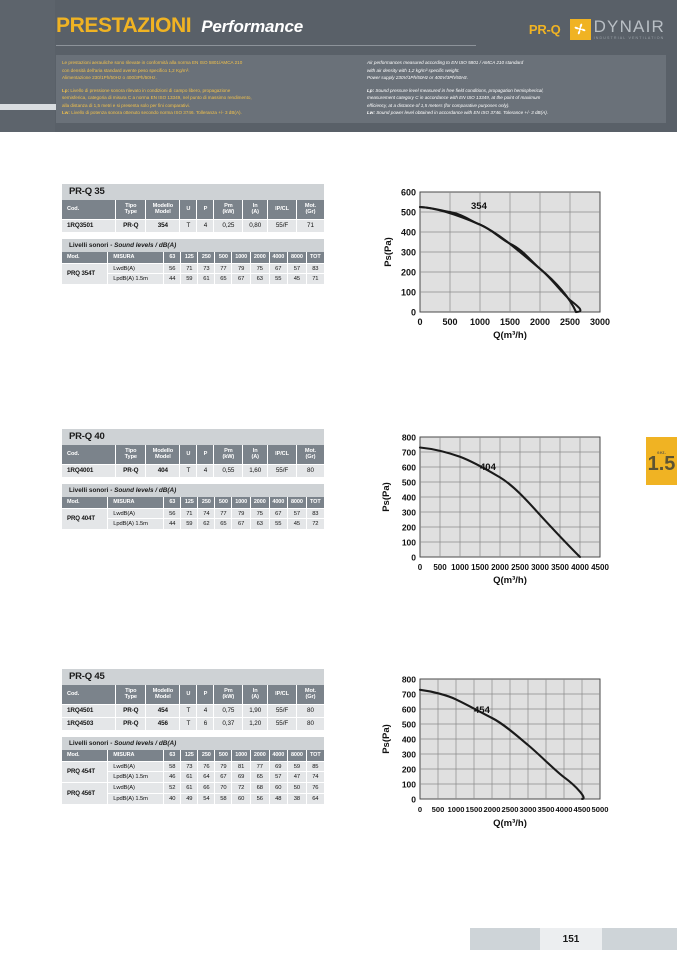  I want to click on snd-col-tot: TOT, so click(315, 257).